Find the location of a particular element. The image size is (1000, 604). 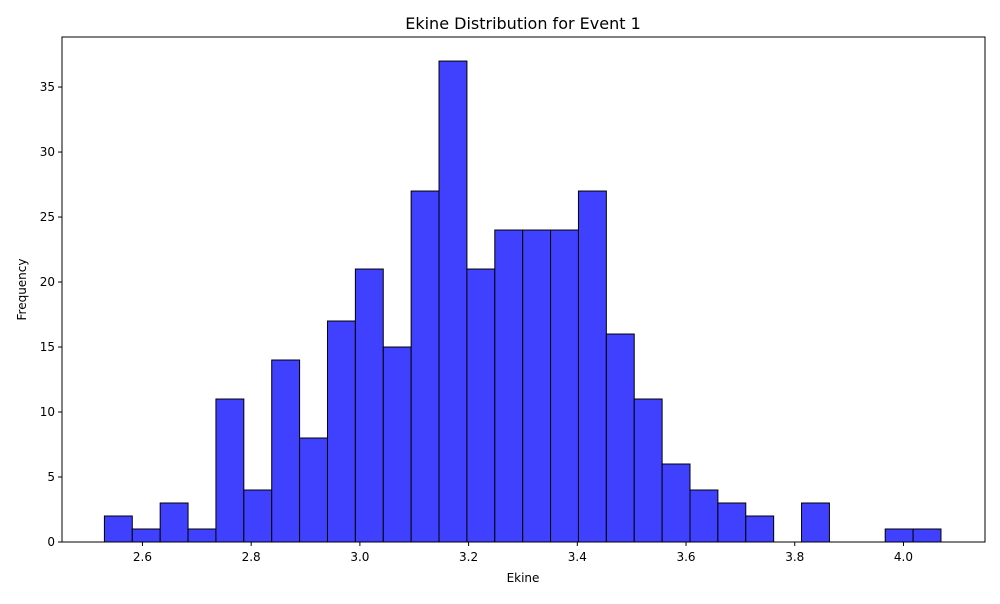

y-tick-label: 15 is located at coordinates (47, 347).